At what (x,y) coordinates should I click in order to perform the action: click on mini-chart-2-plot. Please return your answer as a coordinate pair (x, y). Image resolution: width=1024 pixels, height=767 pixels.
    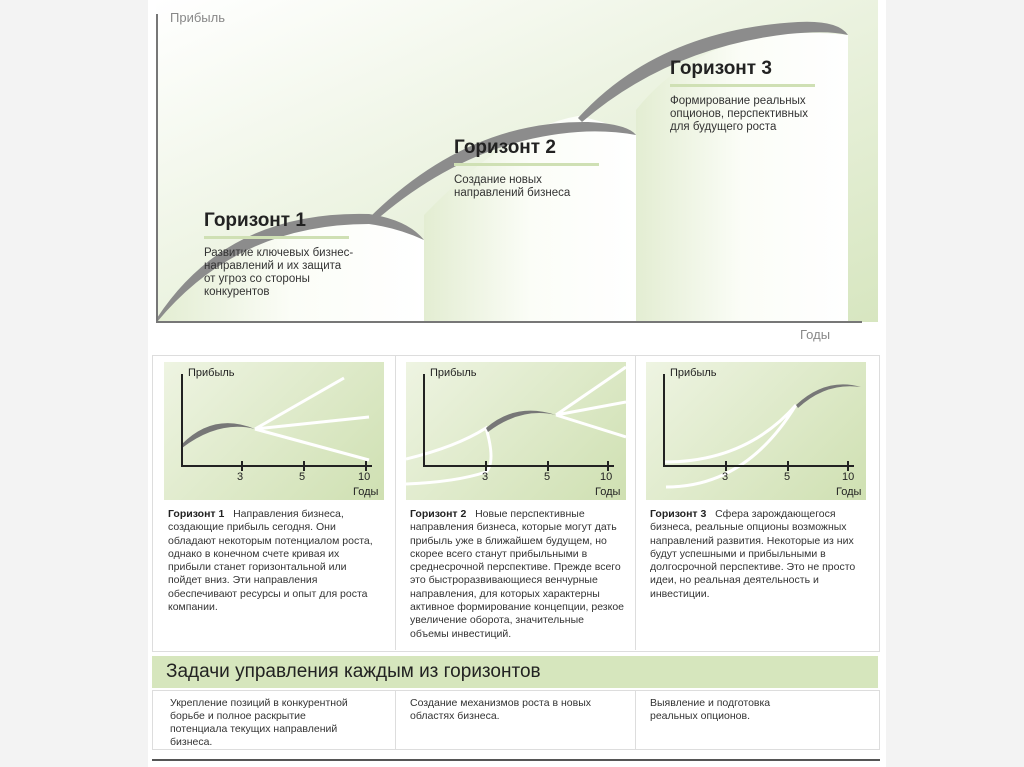
    Looking at the image, I should click on (516, 425).